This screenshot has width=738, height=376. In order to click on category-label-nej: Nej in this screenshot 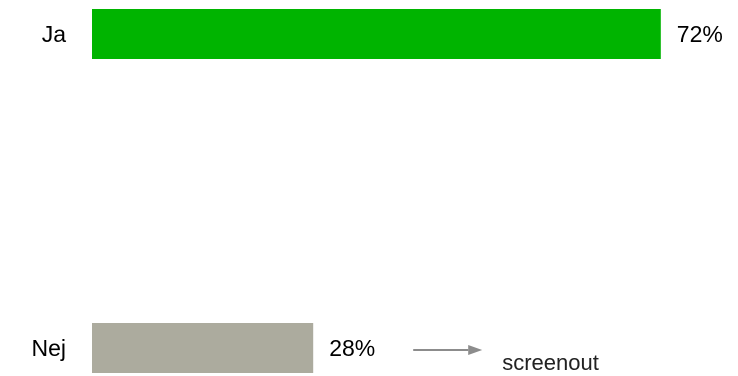, I will do `click(48, 348)`.